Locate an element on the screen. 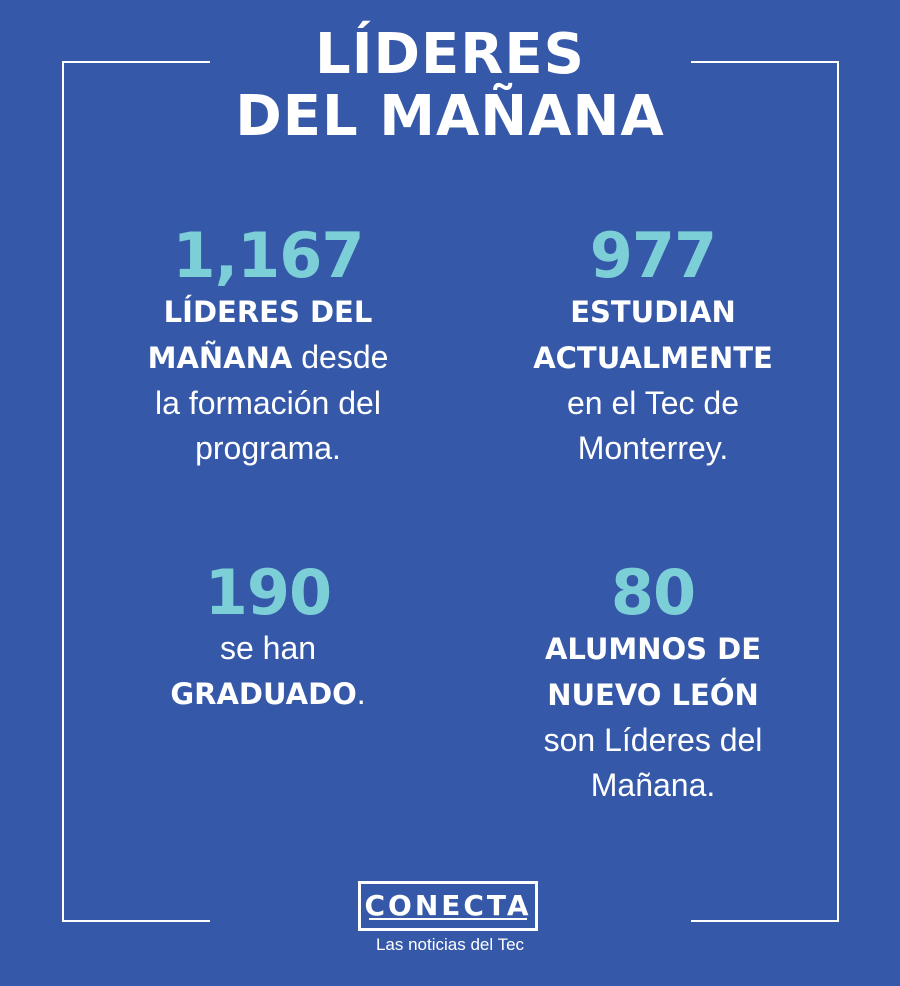 The width and height of the screenshot is (900, 986). stat-line: GRADUADO. is located at coordinates (268, 694).